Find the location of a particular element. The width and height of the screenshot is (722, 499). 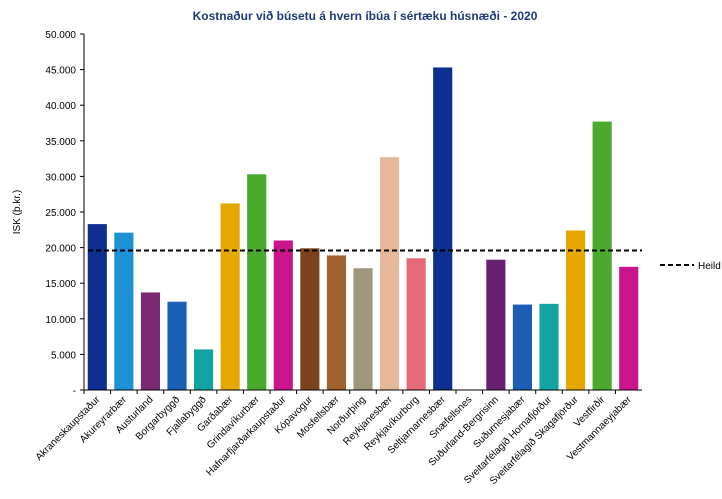

y-tick-label: 30.000 is located at coordinates (60, 177).